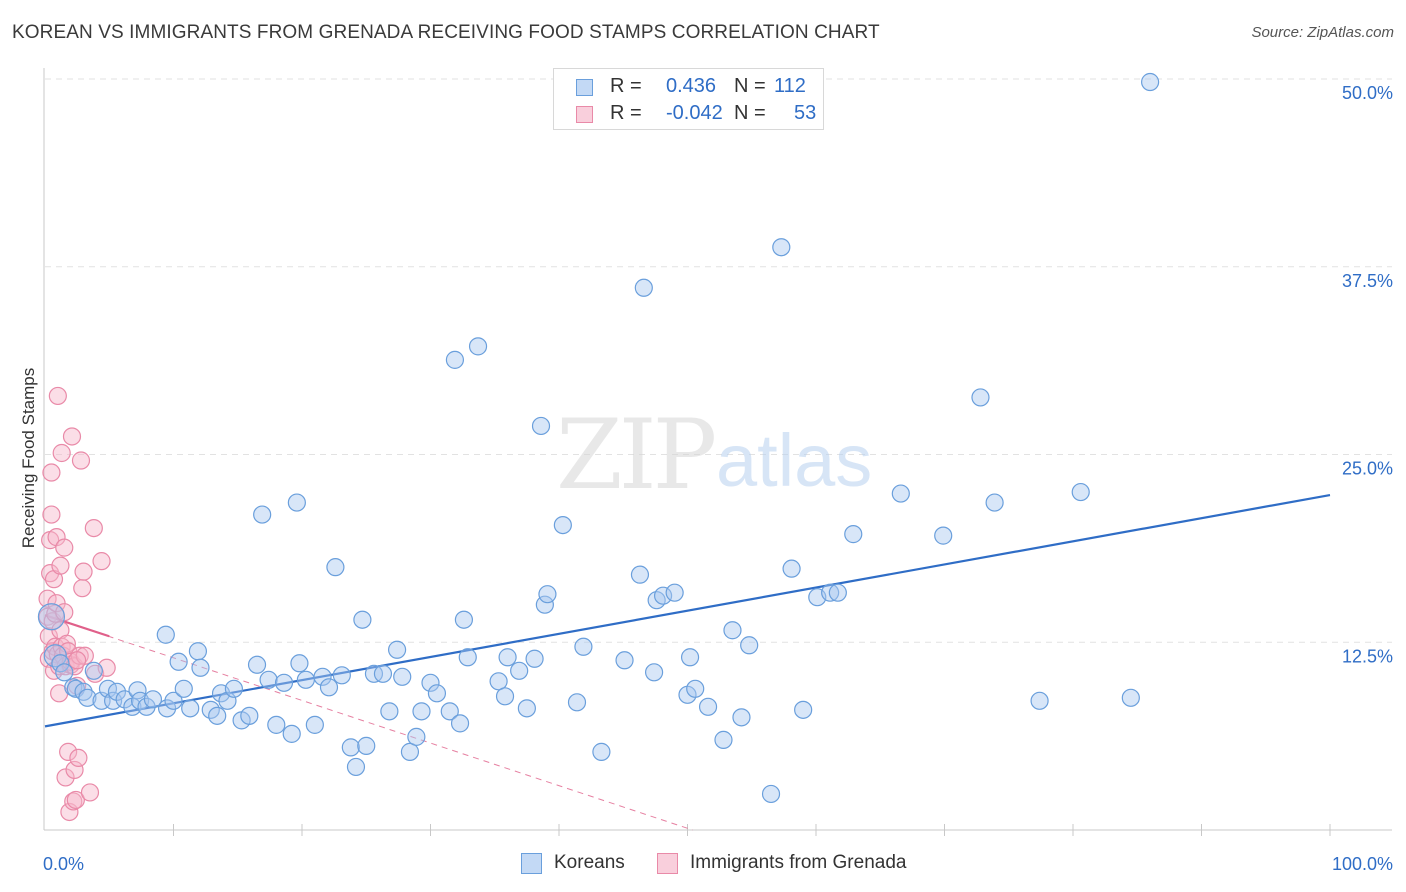  Describe the element at coordinates (790, 86) in the screenshot. I see `legend-n-value: 112` at that location.